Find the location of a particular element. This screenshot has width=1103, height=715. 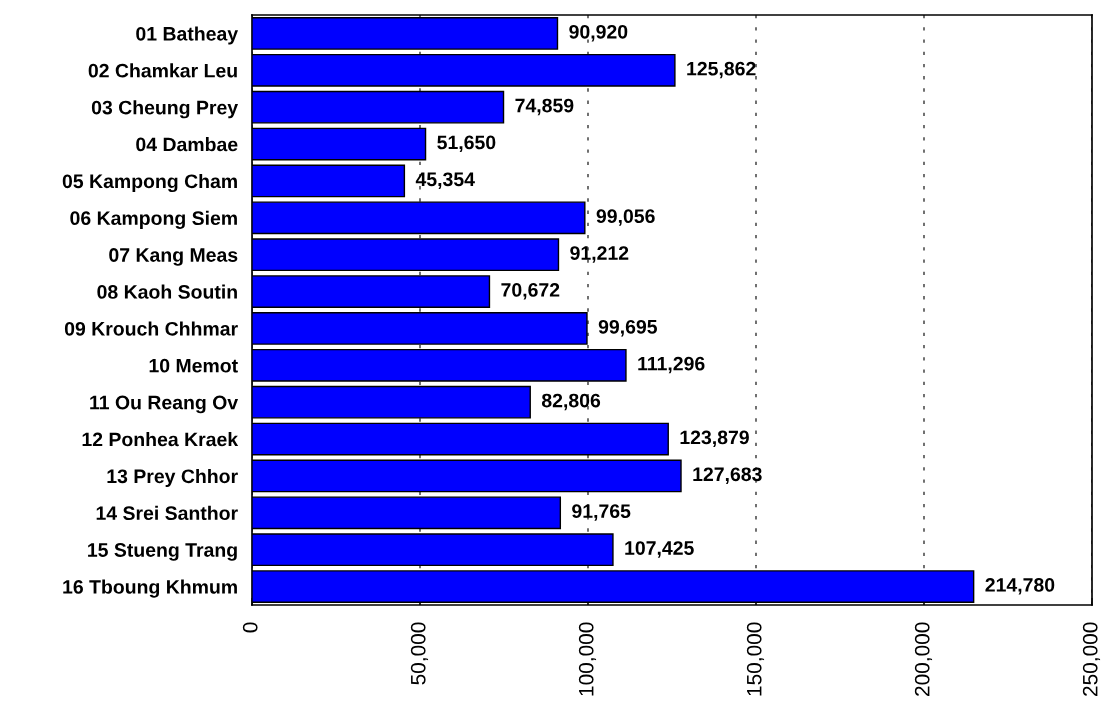

data-label: 70,672 is located at coordinates (530, 291).